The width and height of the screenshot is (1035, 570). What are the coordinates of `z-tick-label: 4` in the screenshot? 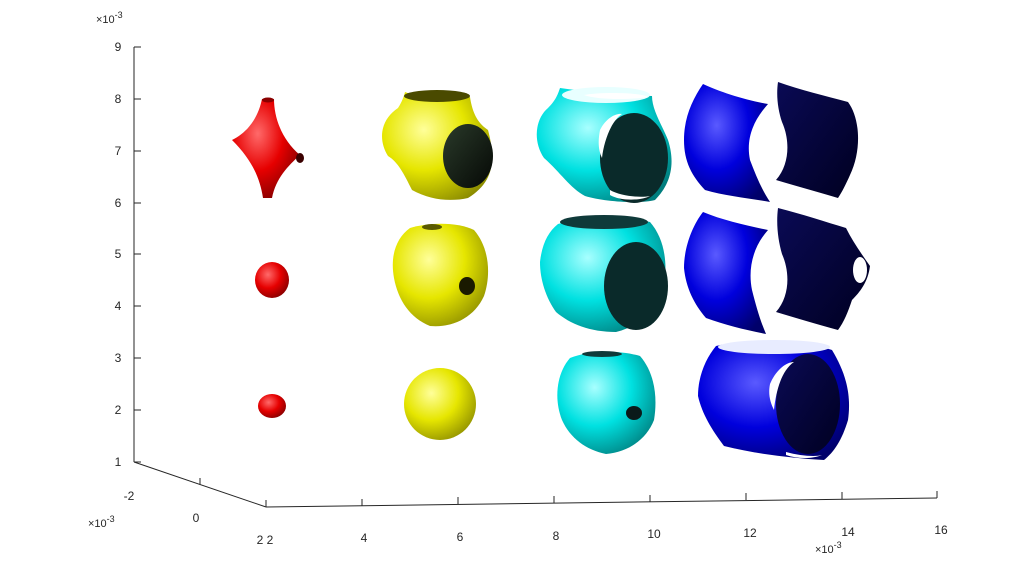 It's located at (118, 306).